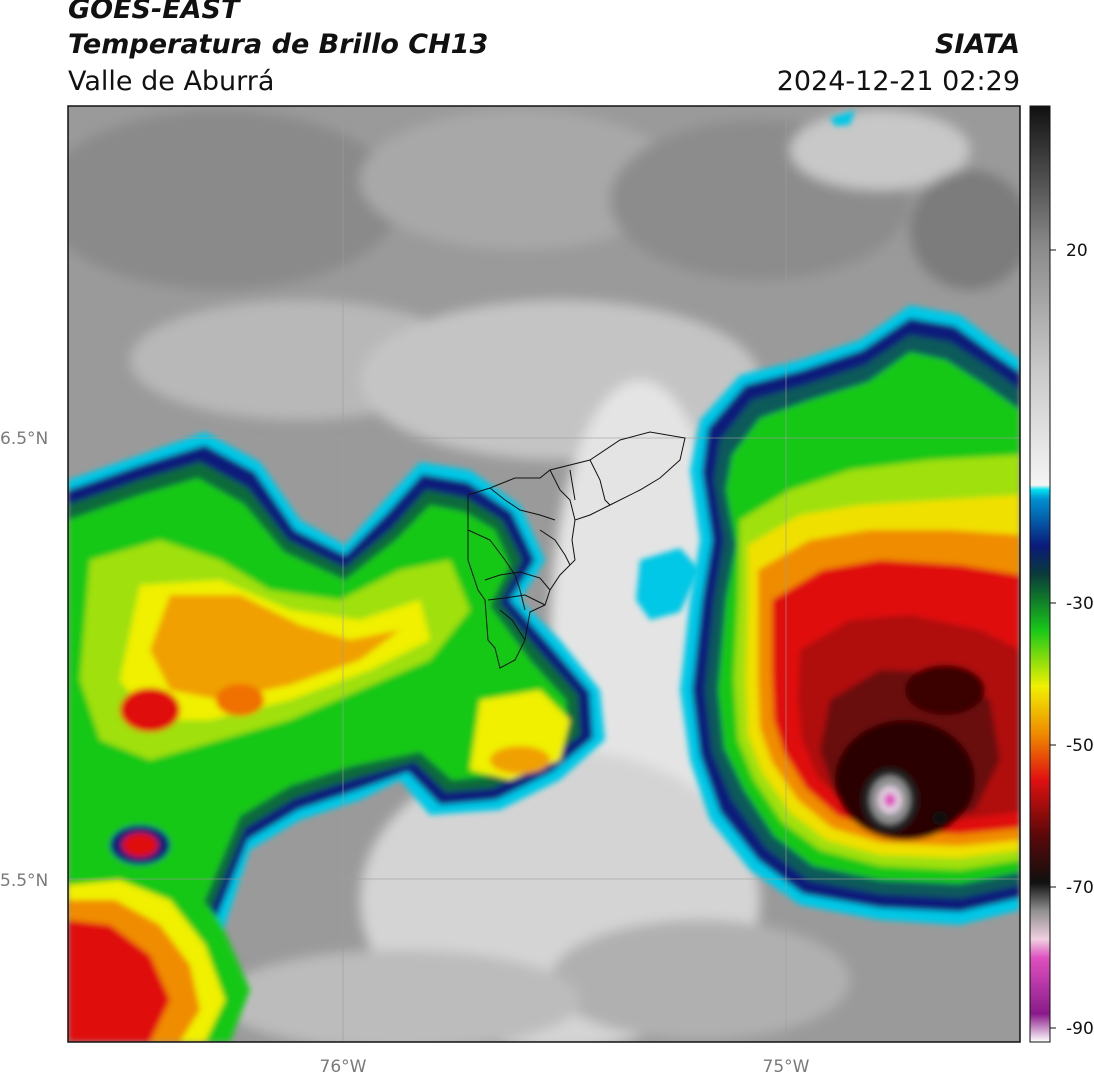 The image size is (1094, 1078). What do you see at coordinates (1080, 888) in the screenshot?
I see `colorbar-tick-neg70: -70` at bounding box center [1080, 888].